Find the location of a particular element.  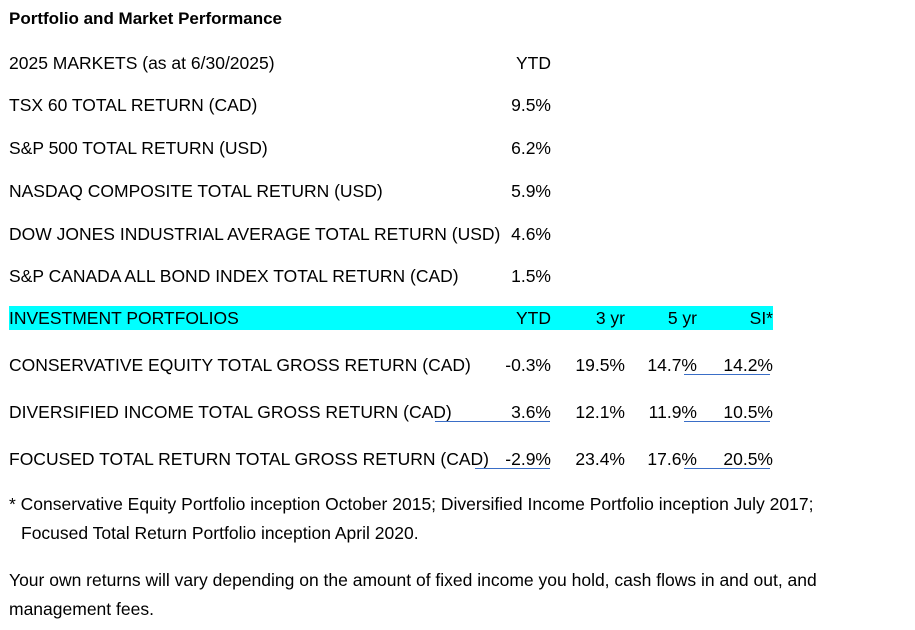

market-ytd: 9.5% is located at coordinates (531, 105).